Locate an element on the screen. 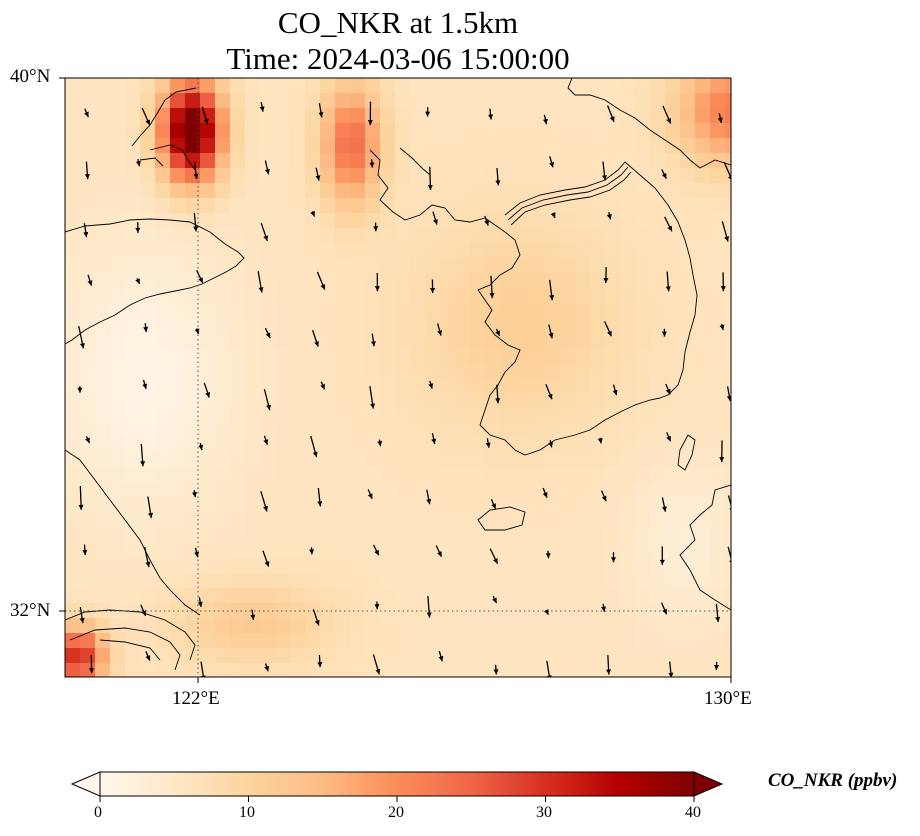  colorbar-tick-label: 20 is located at coordinates (396, 812).